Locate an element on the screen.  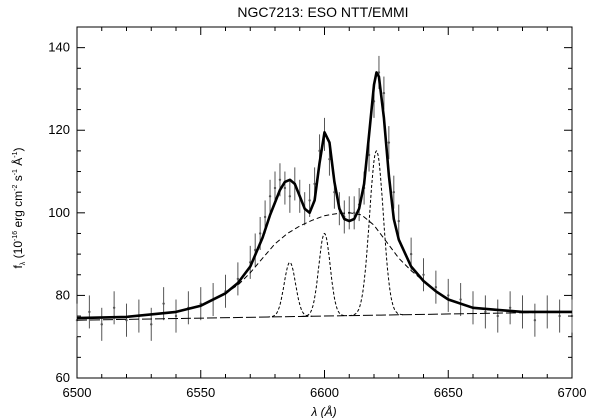
y-tick-label: 140 is located at coordinates (59, 47).